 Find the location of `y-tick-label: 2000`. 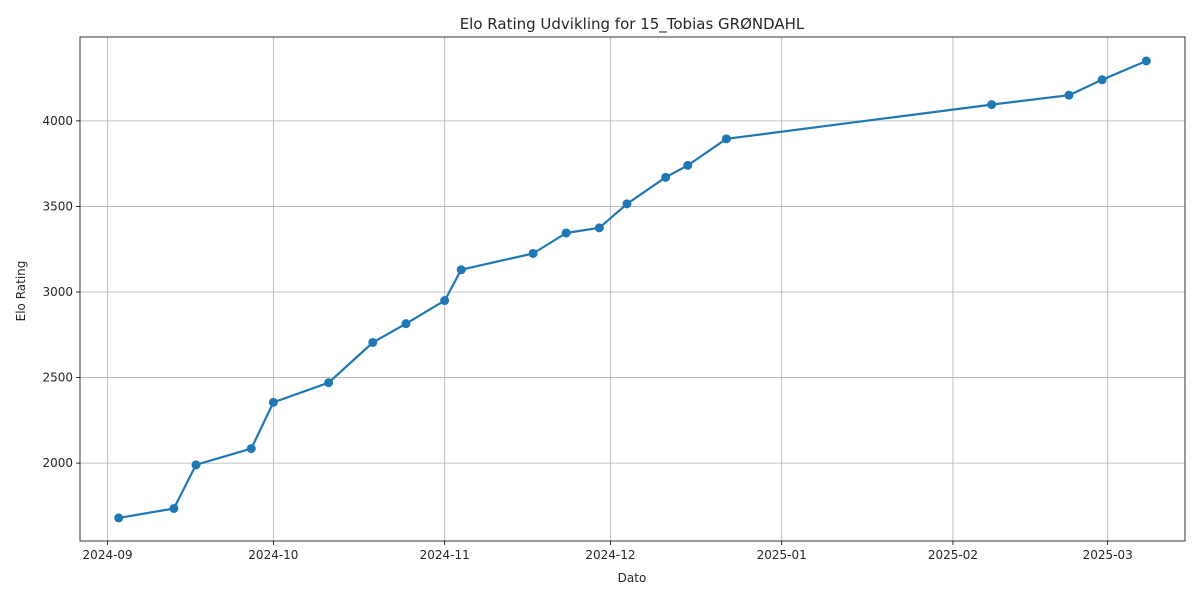

y-tick-label: 2000 is located at coordinates (57, 463).